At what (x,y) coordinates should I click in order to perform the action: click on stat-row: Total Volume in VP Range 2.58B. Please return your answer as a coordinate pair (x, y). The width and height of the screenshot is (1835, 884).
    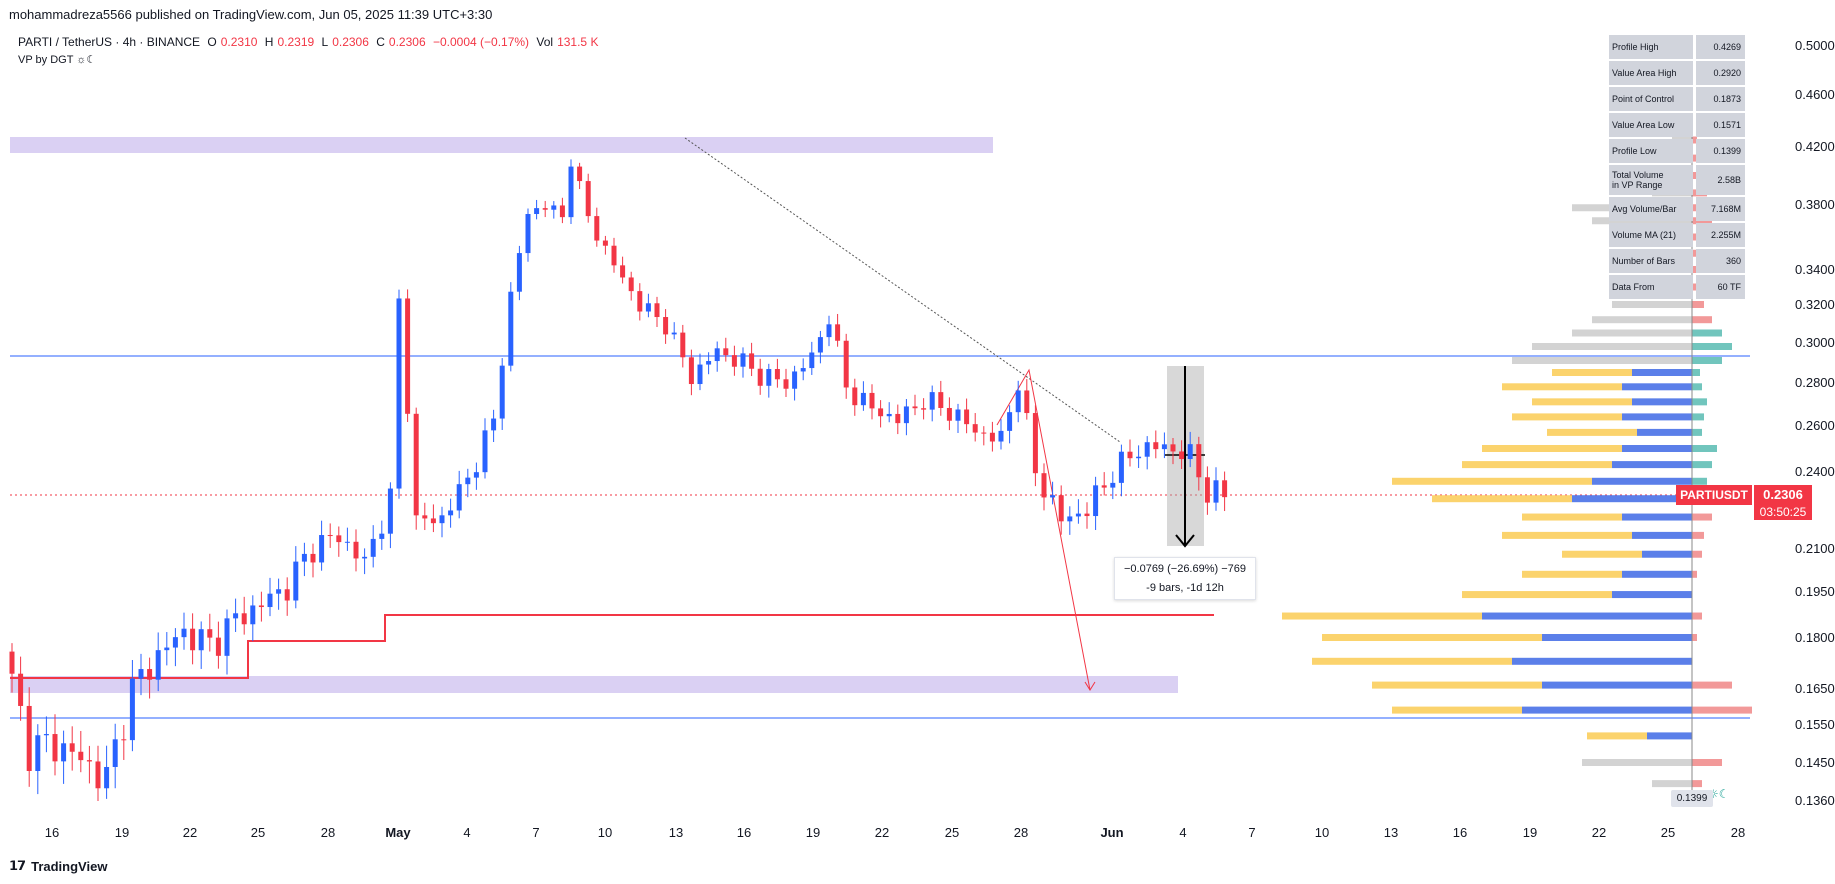
    Looking at the image, I should click on (1677, 180).